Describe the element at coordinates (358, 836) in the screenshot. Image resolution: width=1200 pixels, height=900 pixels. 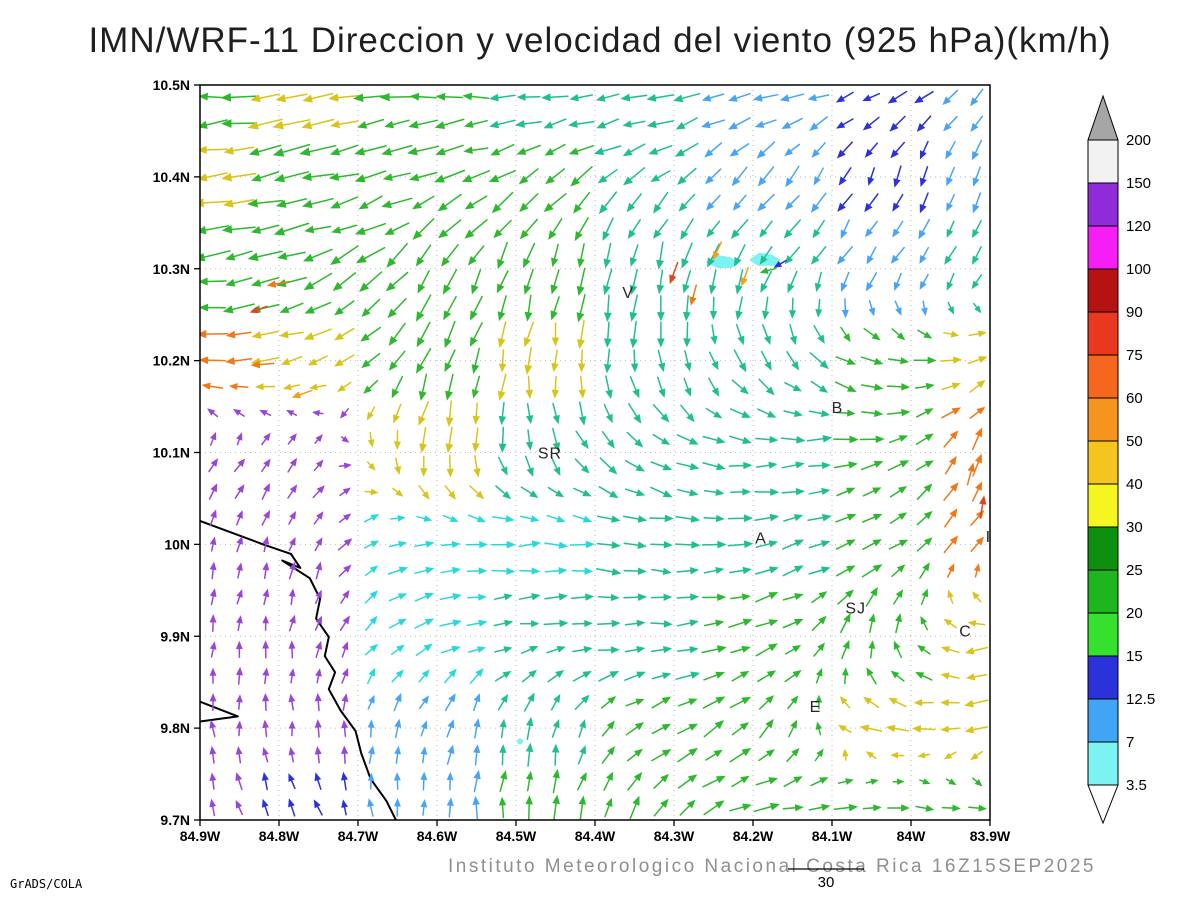
I see `x-tick-label: 84.7W` at that location.